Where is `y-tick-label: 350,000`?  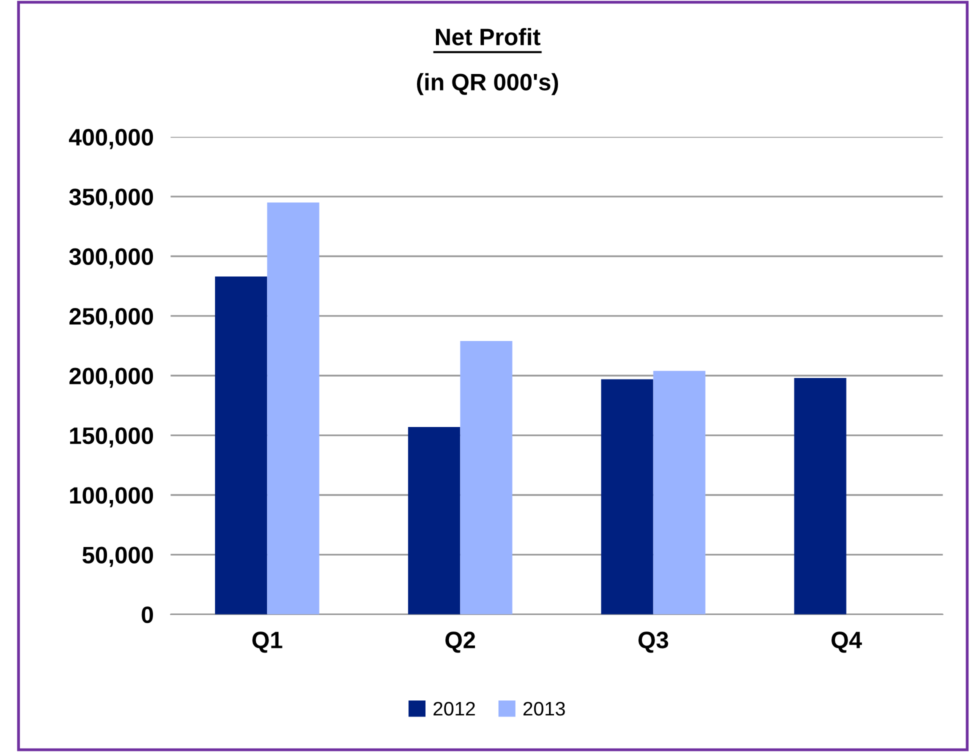
y-tick-label: 350,000 is located at coordinates (111, 198).